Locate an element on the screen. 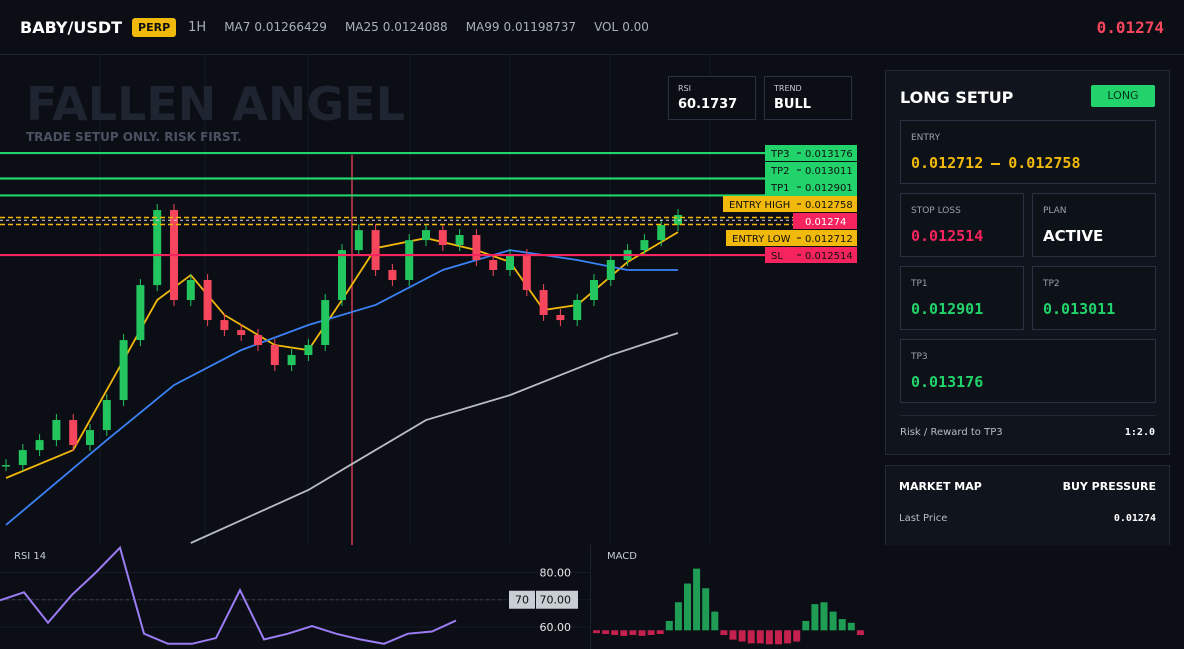 The height and width of the screenshot is (649, 1184). level-value: 0.013011 is located at coordinates (829, 171).